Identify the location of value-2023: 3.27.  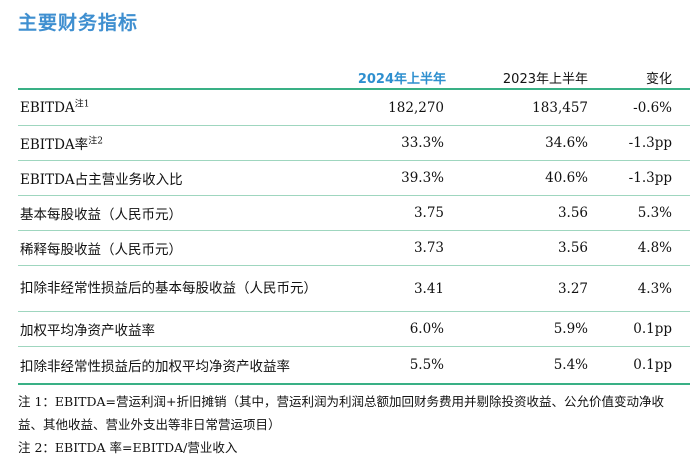
(572, 288).